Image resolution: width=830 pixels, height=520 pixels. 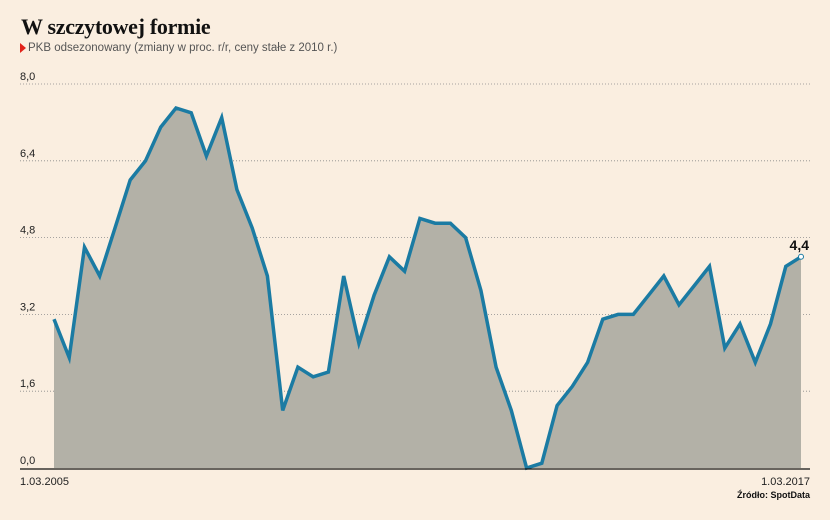 I want to click on chart-title: W szczytowej formie, so click(x=116, y=26).